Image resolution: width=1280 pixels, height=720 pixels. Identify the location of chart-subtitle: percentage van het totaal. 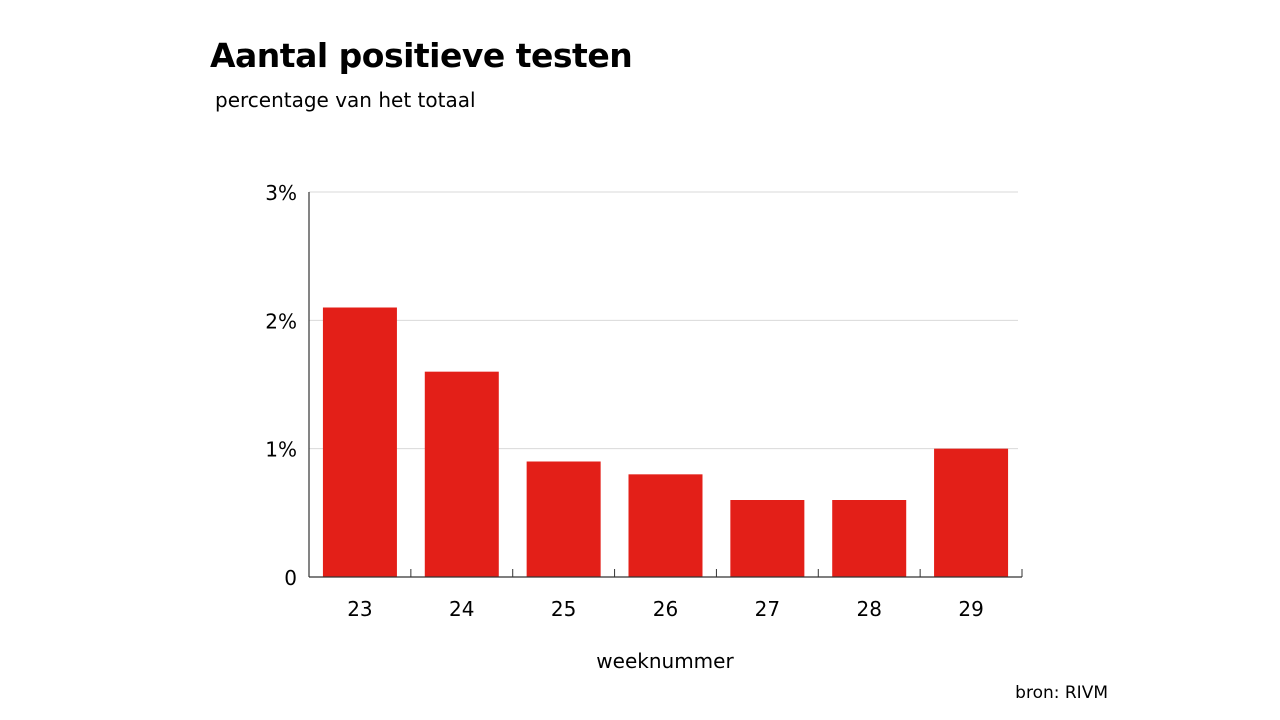
(345, 100).